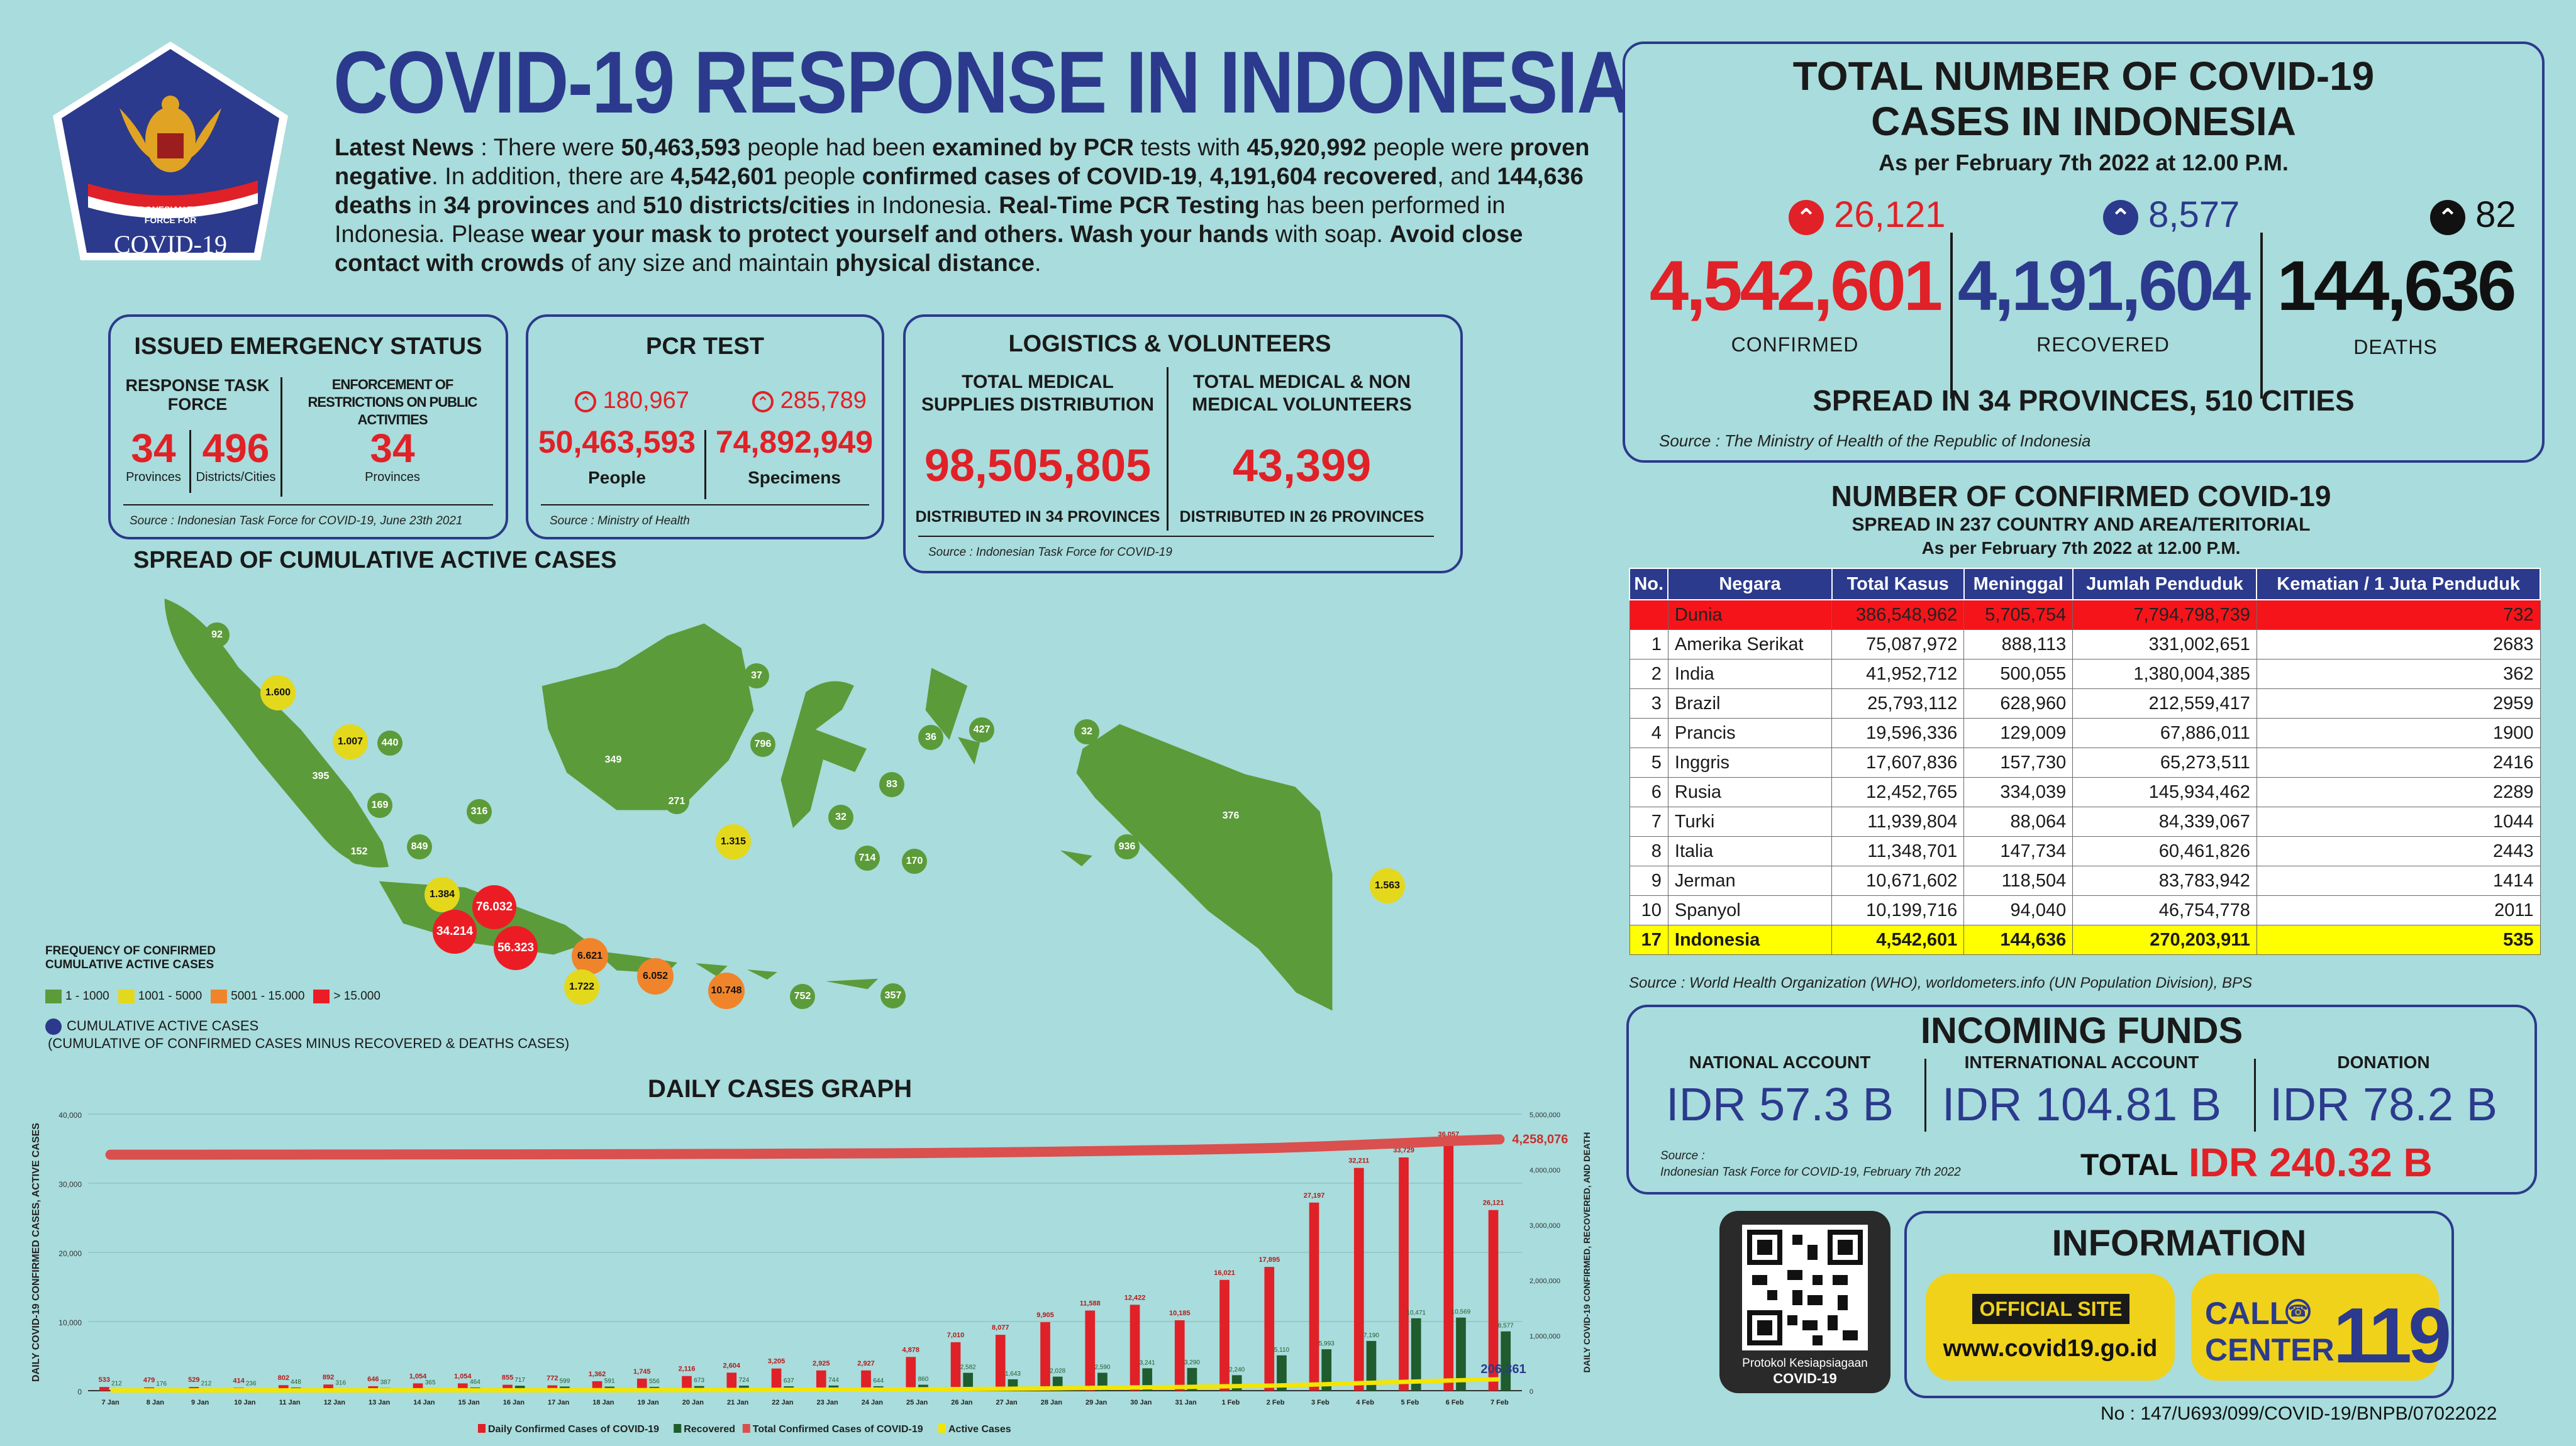 This screenshot has height=1446, width=2576. Describe the element at coordinates (392, 477) in the screenshot. I see `restriction-provinces-label: Provinces` at that location.